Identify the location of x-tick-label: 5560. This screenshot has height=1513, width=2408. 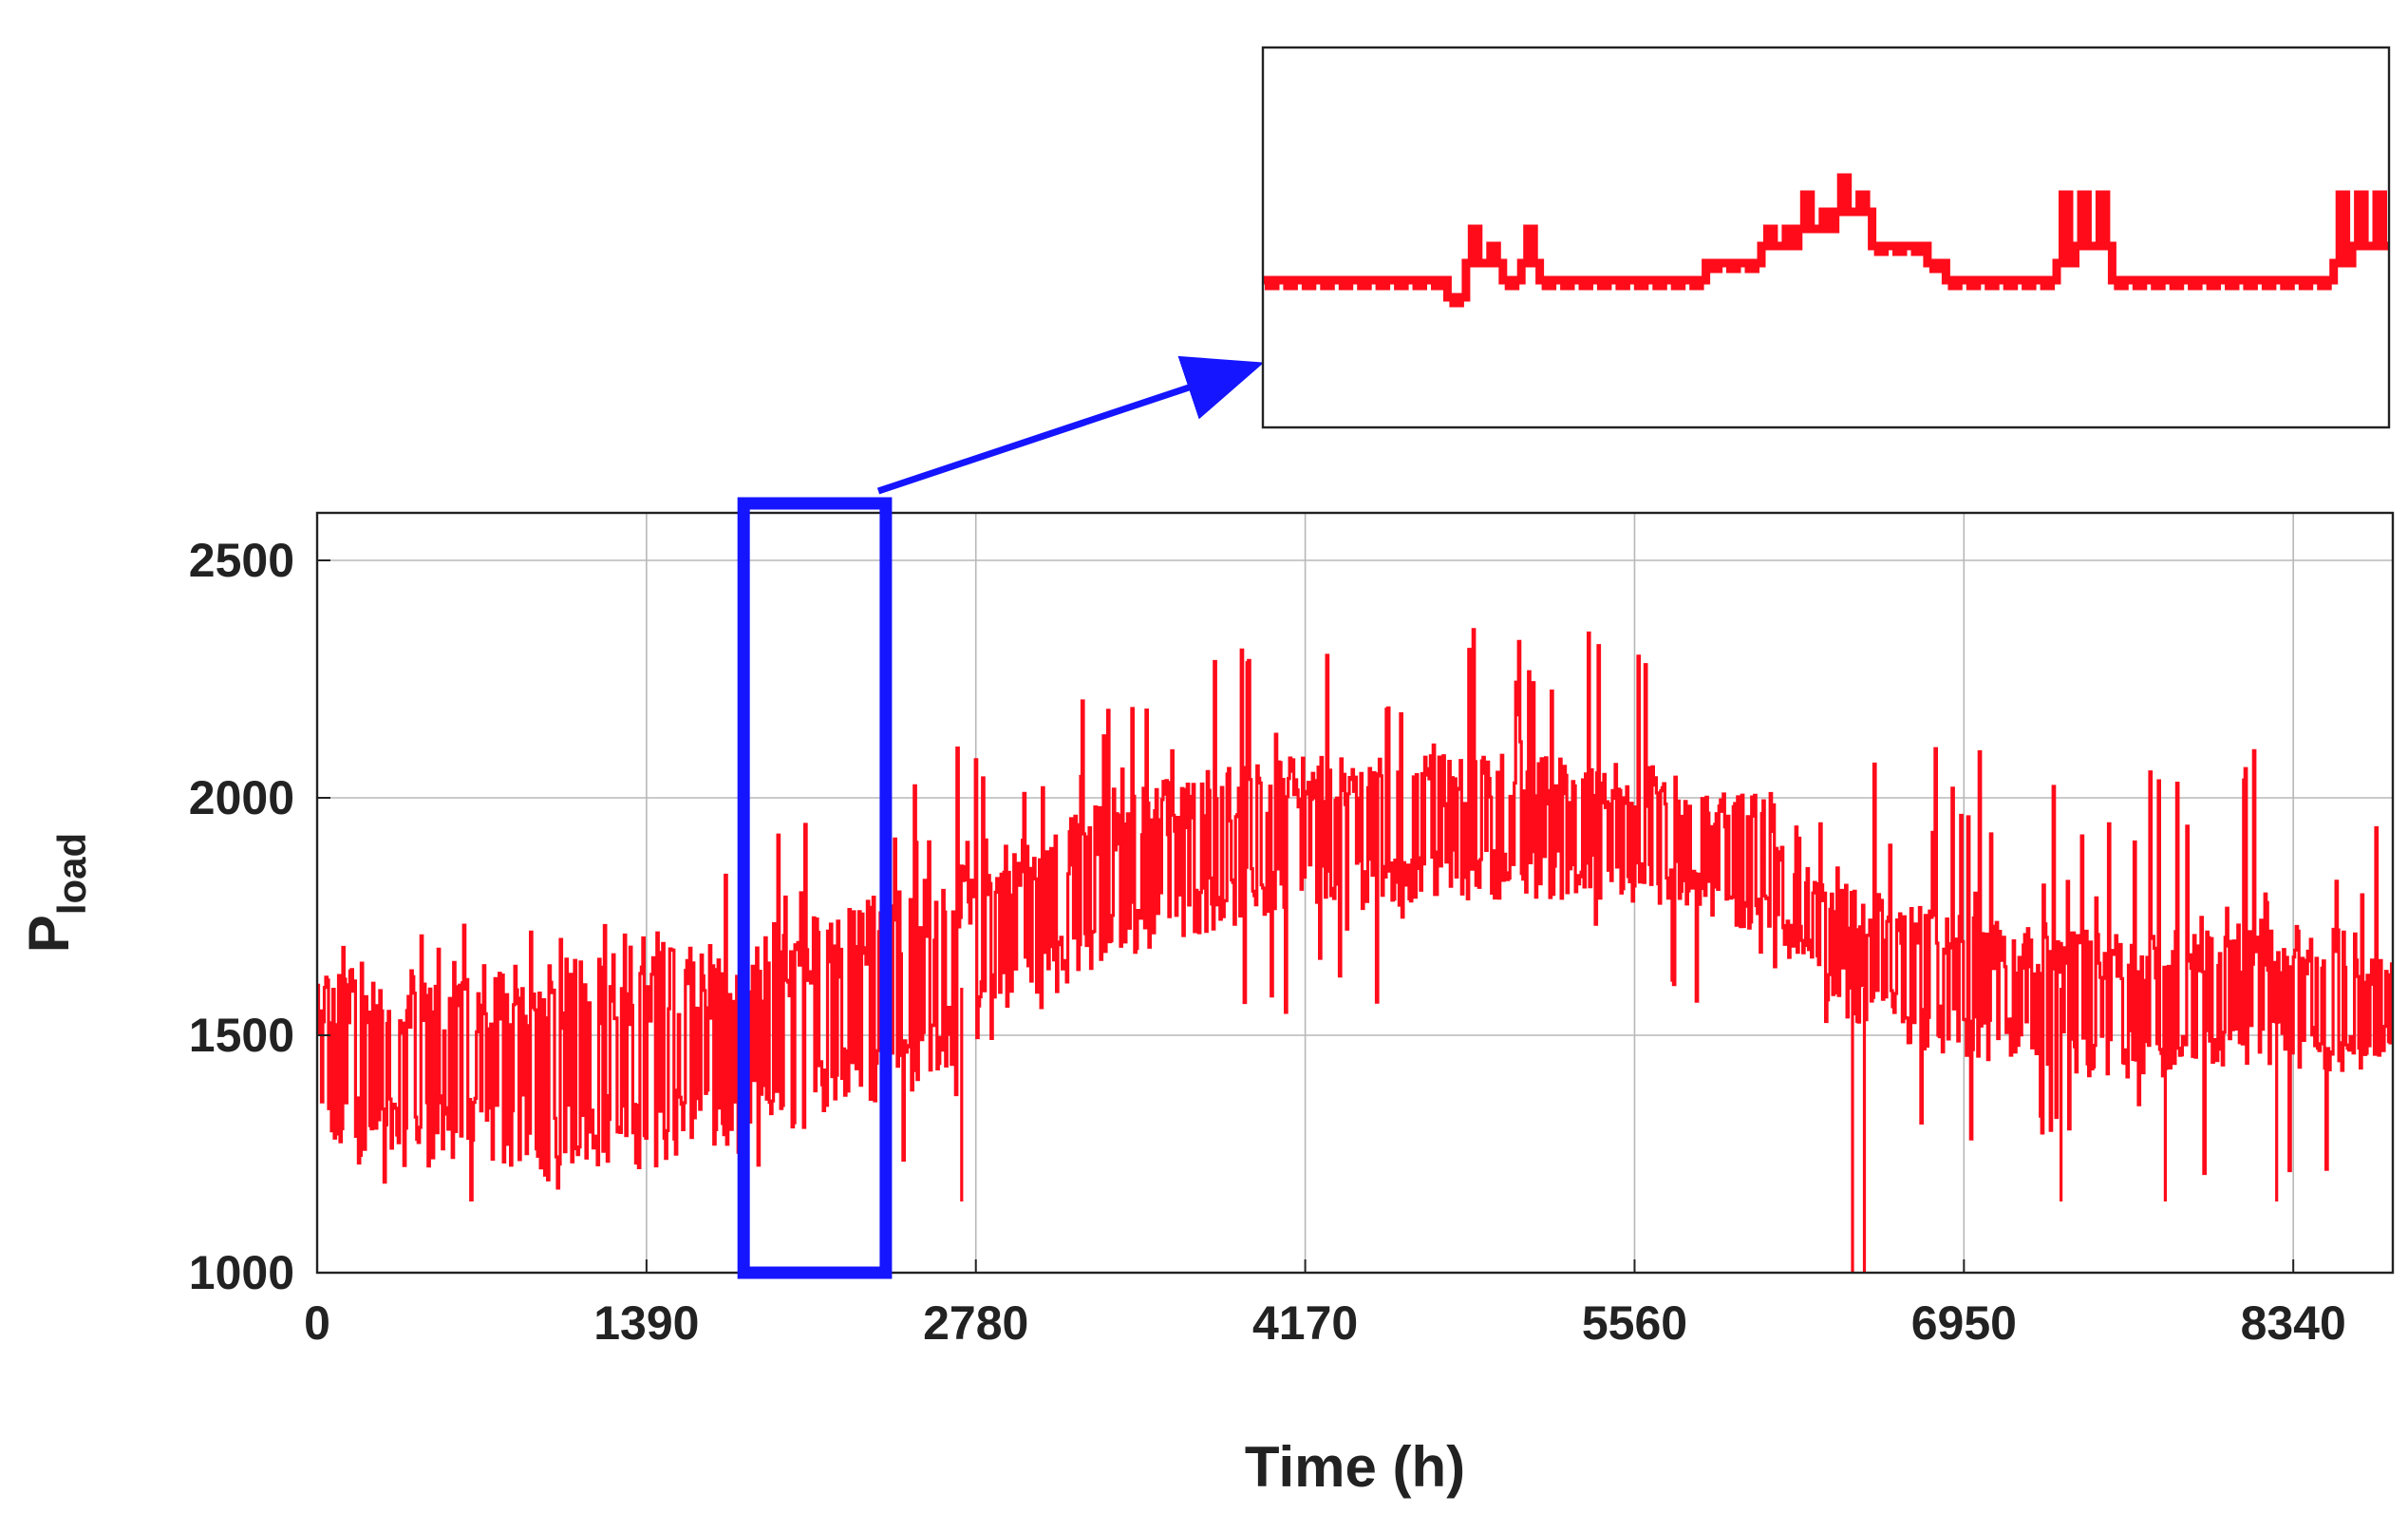
(1634, 1323).